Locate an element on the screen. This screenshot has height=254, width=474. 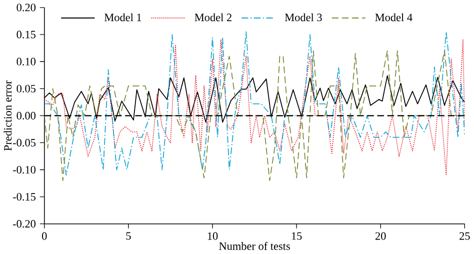
y-tick-label: -0.20 is located at coordinates (24, 224).